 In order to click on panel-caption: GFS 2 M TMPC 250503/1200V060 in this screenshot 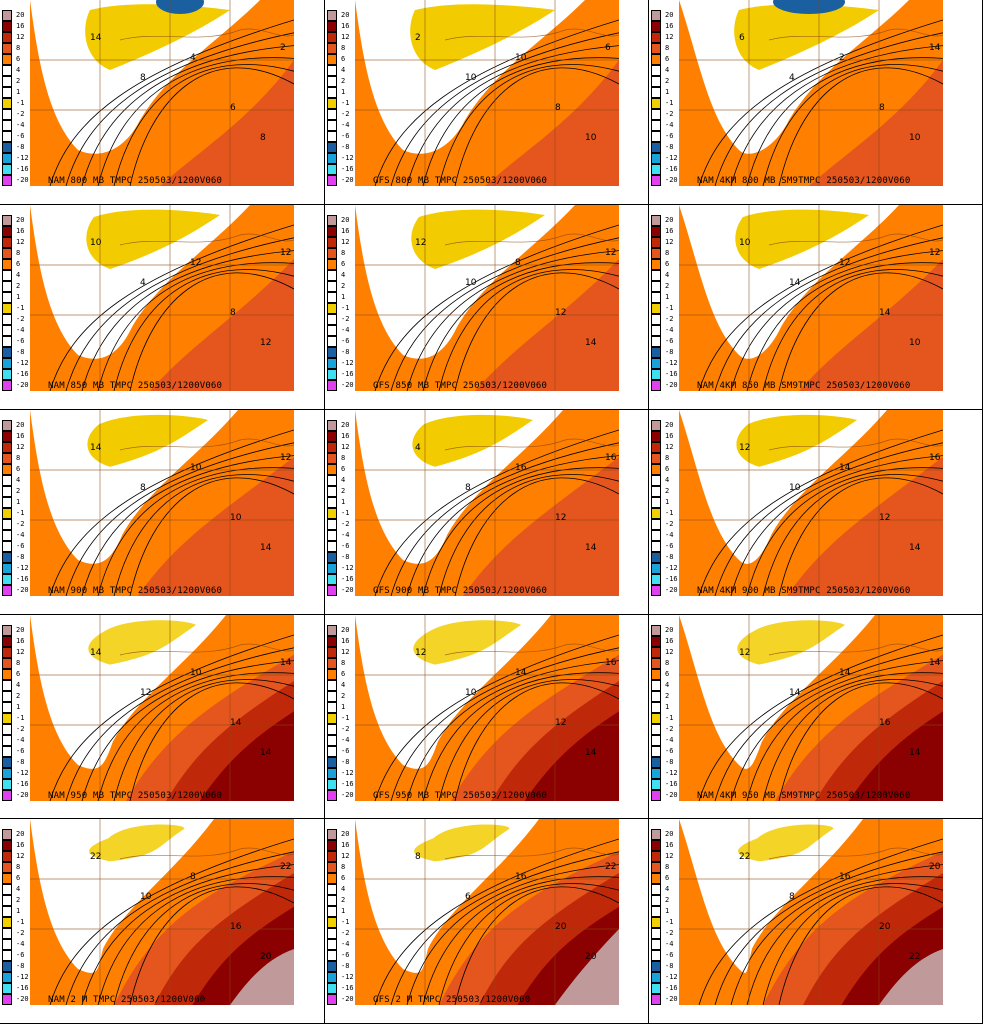, I will do `click(452, 1000)`.